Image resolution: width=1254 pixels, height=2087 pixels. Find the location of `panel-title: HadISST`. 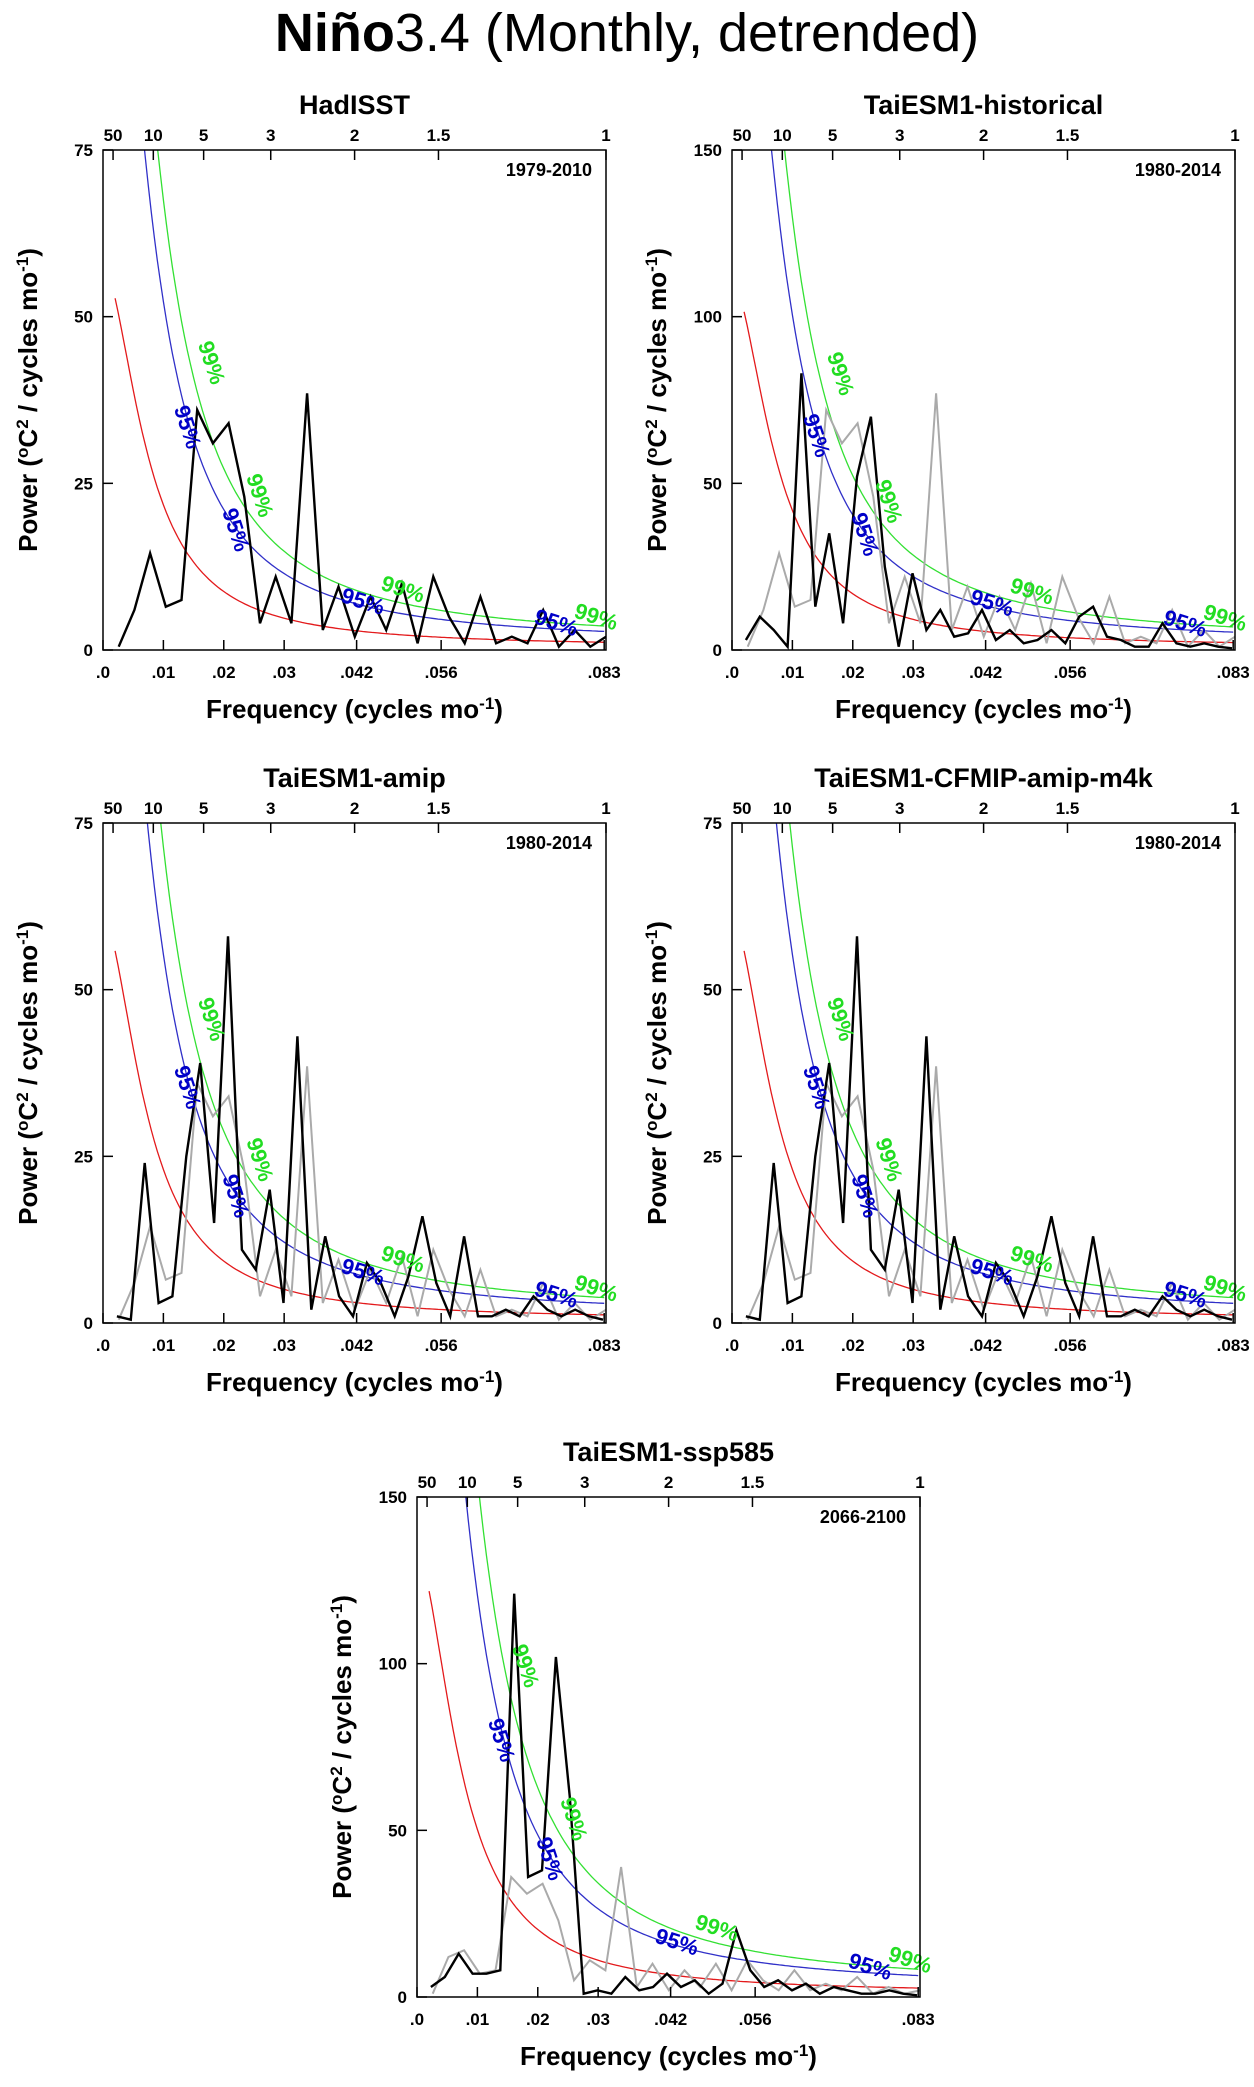

panel-title: HadISST is located at coordinates (355, 105).